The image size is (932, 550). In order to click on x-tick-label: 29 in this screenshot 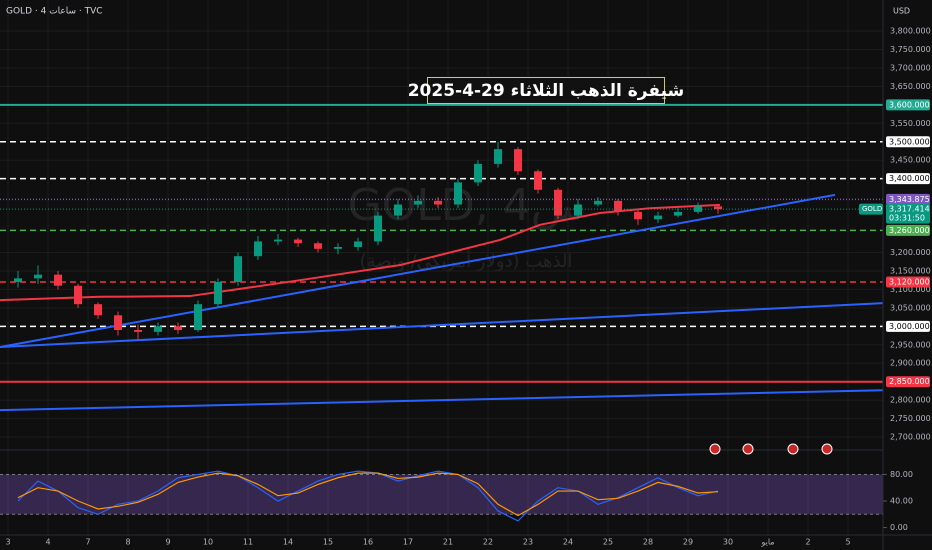, I will do `click(688, 542)`.